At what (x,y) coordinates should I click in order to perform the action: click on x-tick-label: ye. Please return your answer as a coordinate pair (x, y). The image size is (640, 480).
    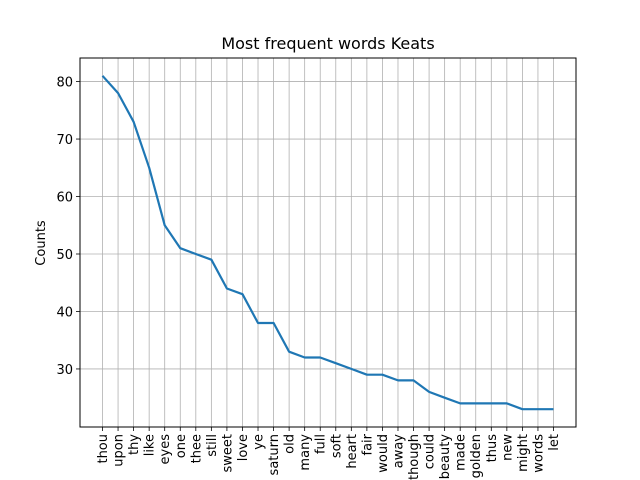
    Looking at the image, I should click on (259, 442).